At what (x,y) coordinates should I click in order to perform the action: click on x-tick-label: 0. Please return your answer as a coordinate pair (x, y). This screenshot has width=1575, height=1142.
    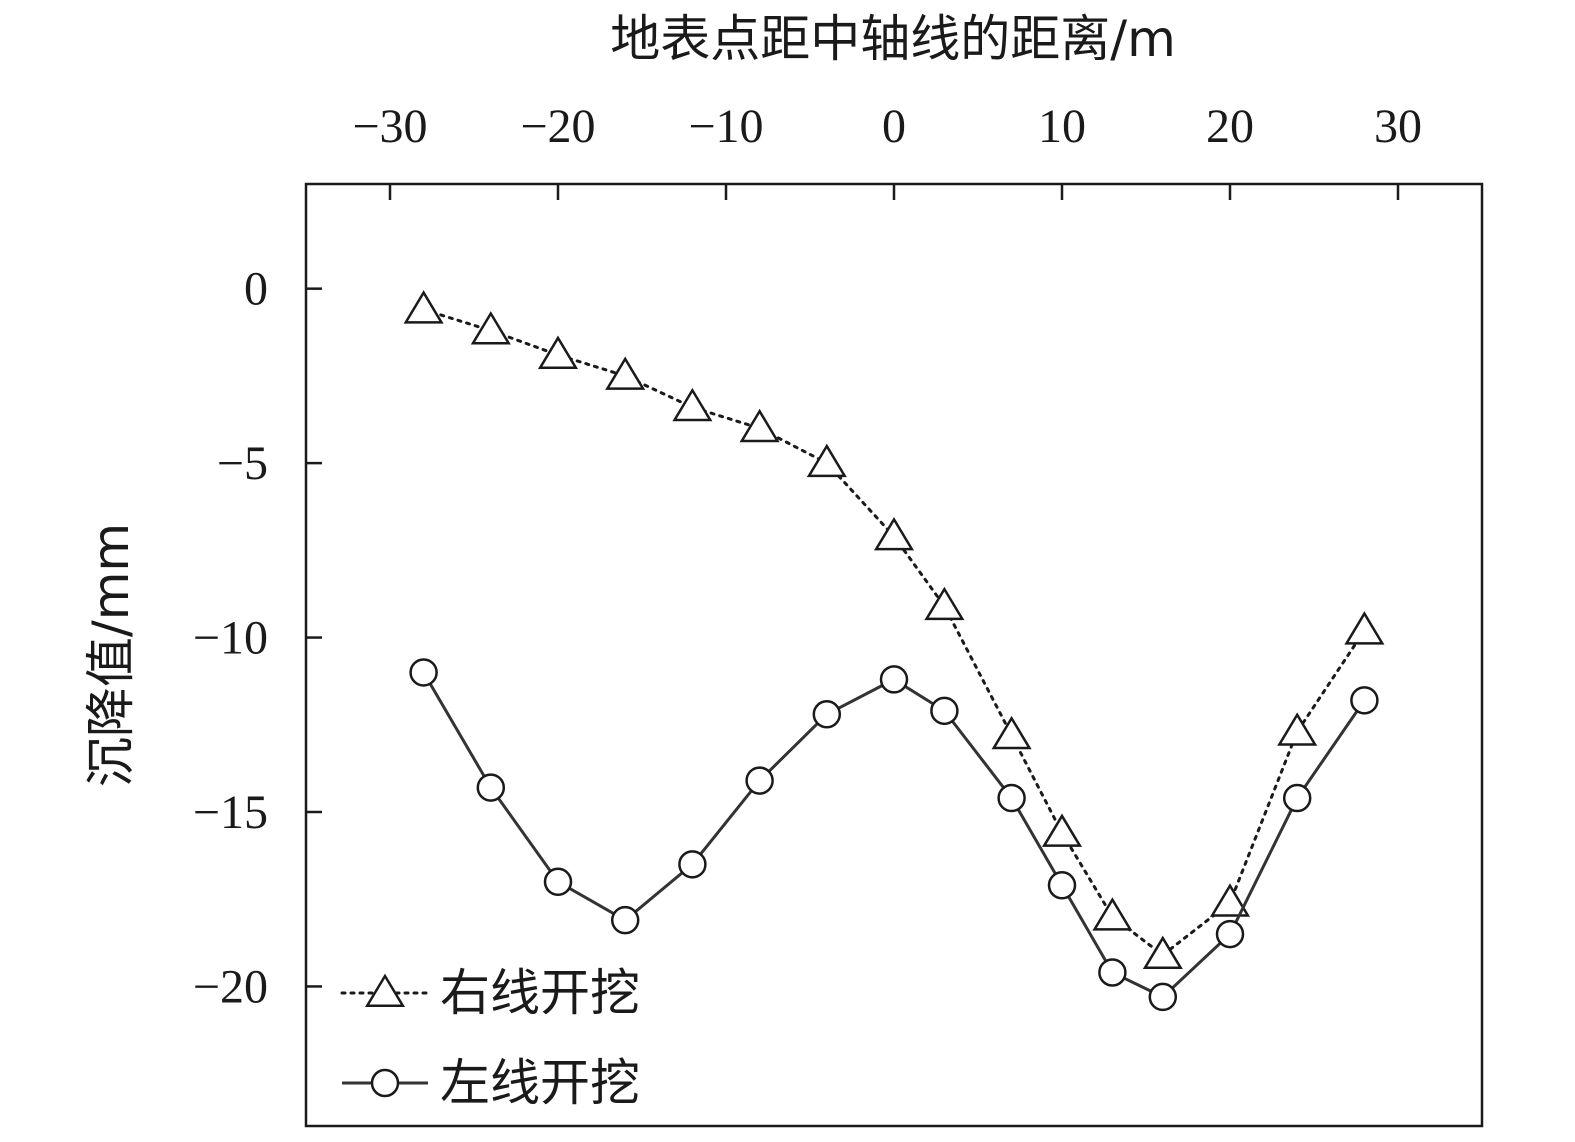
    Looking at the image, I should click on (894, 126).